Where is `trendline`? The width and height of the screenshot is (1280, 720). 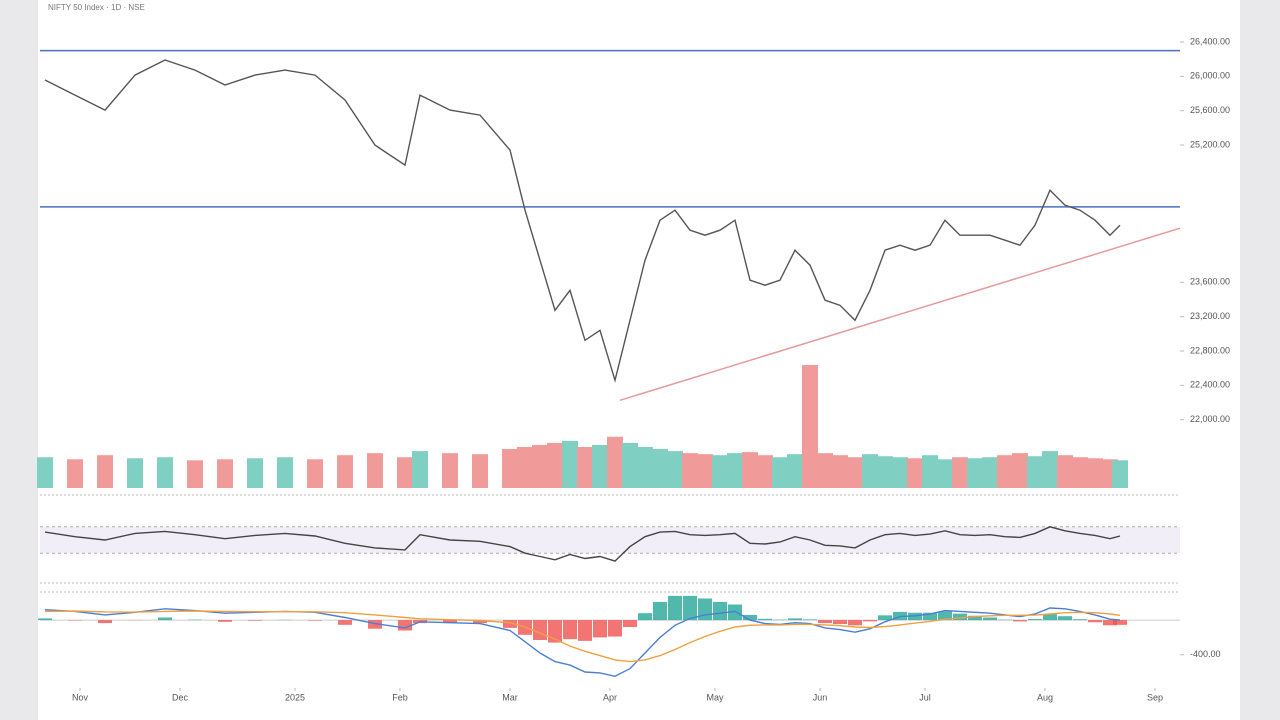 trendline is located at coordinates (900, 314).